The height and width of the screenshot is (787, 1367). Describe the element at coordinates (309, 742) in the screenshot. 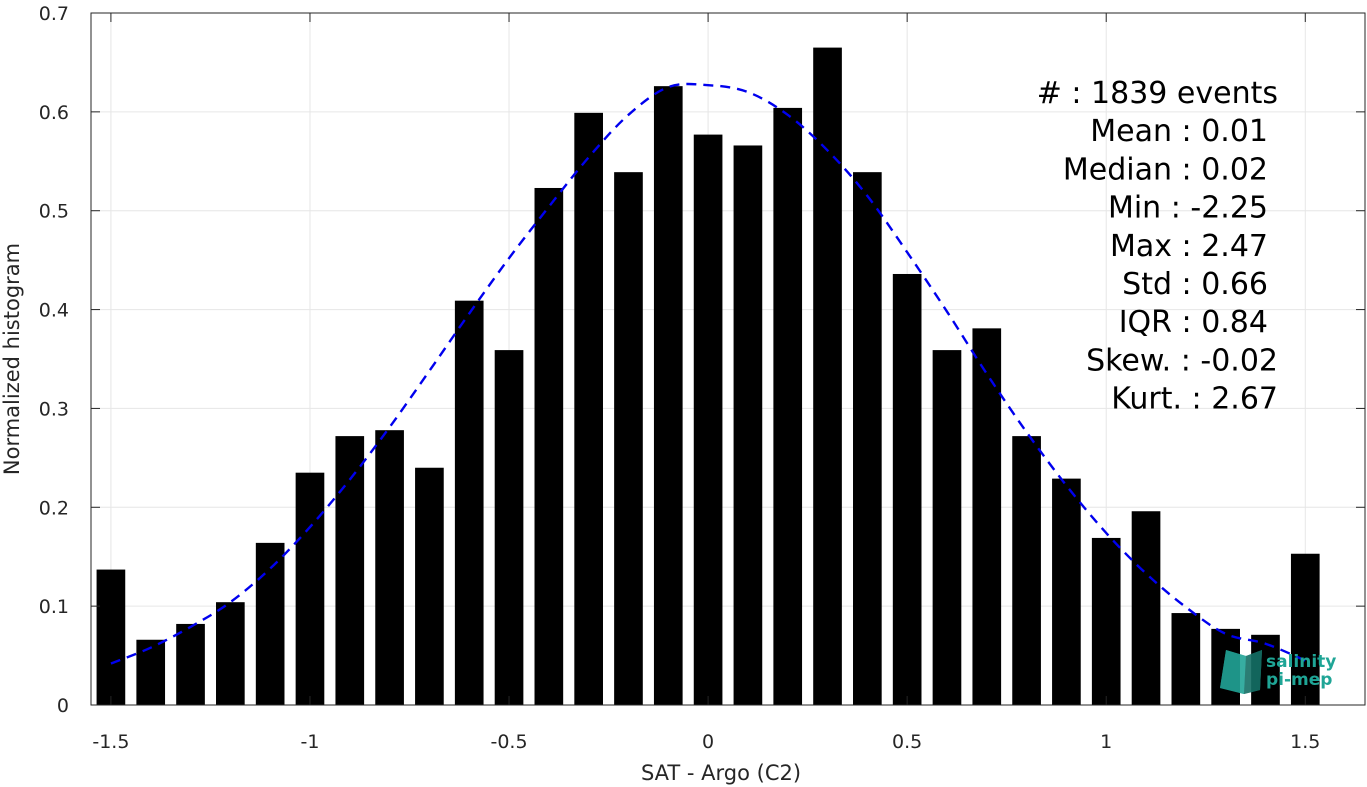

I see `x-tick-label: -1` at that location.